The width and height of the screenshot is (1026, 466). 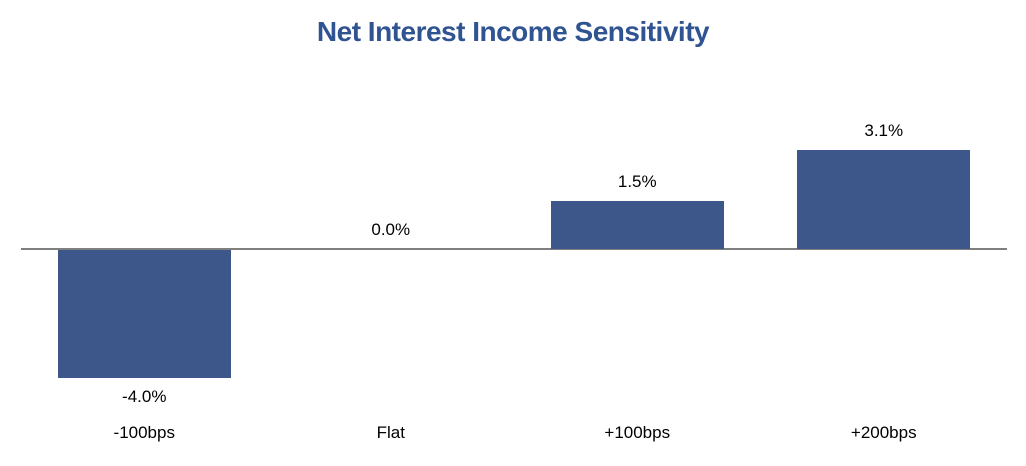 What do you see at coordinates (513, 31) in the screenshot?
I see `chart-title: Net Interest Income Sensitivity` at bounding box center [513, 31].